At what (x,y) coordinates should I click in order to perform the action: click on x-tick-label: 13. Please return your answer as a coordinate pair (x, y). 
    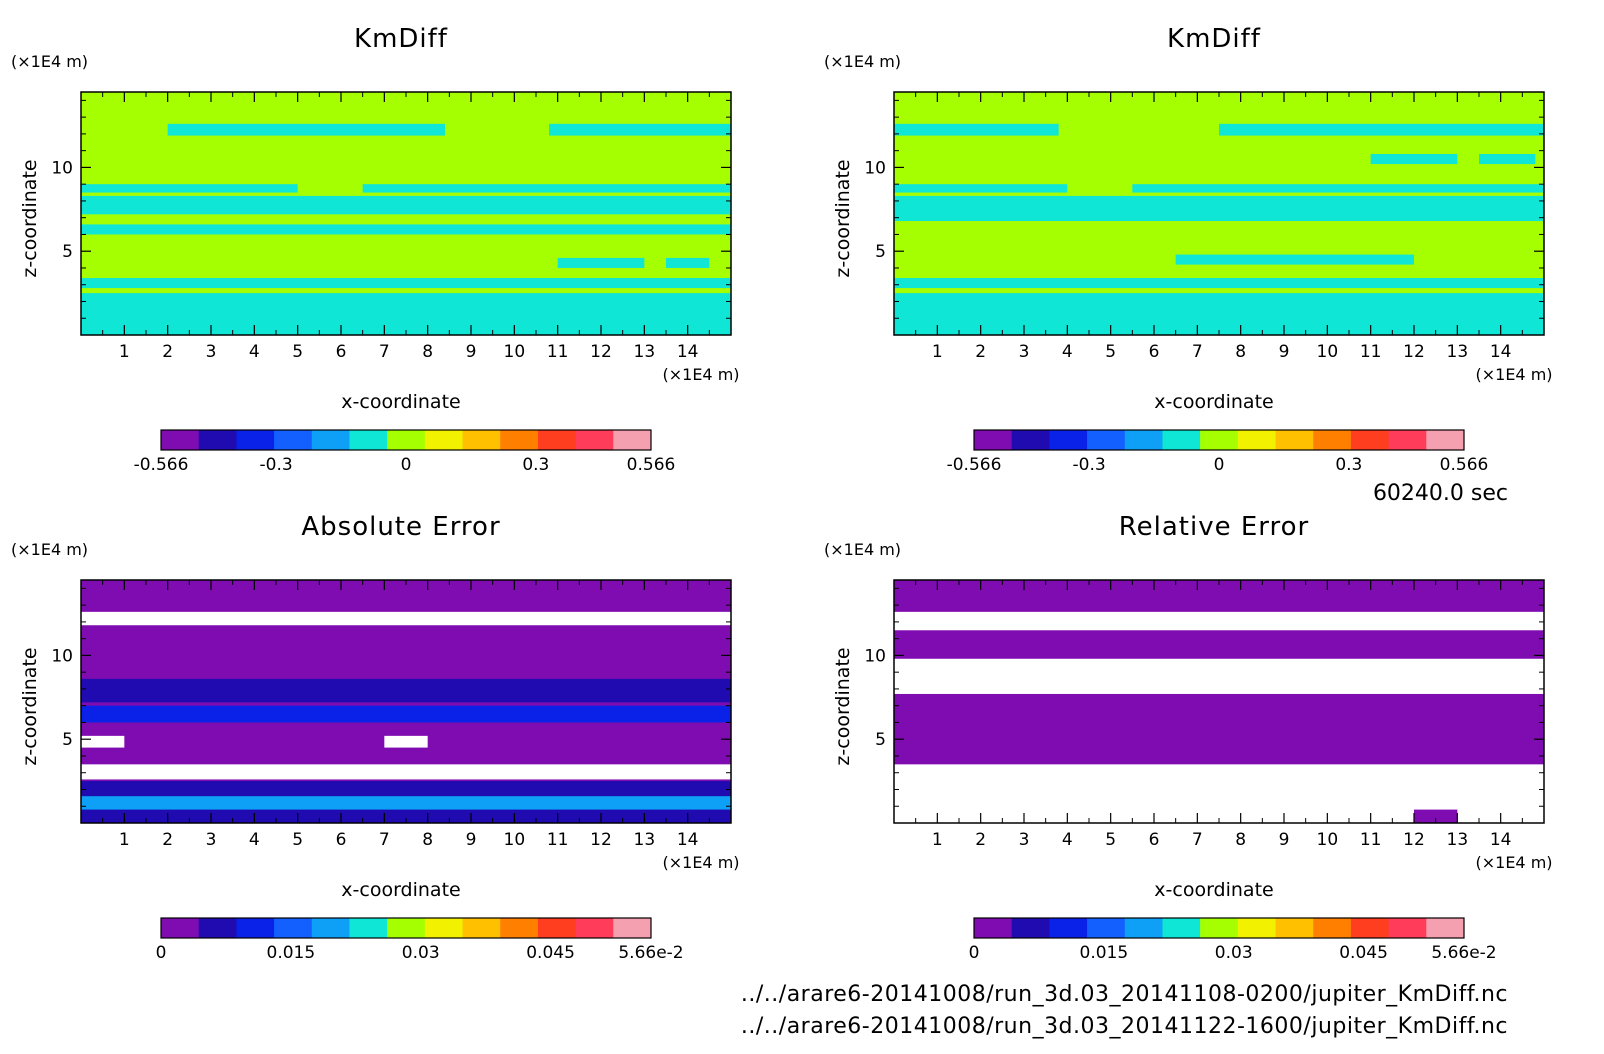
    Looking at the image, I should click on (1458, 352).